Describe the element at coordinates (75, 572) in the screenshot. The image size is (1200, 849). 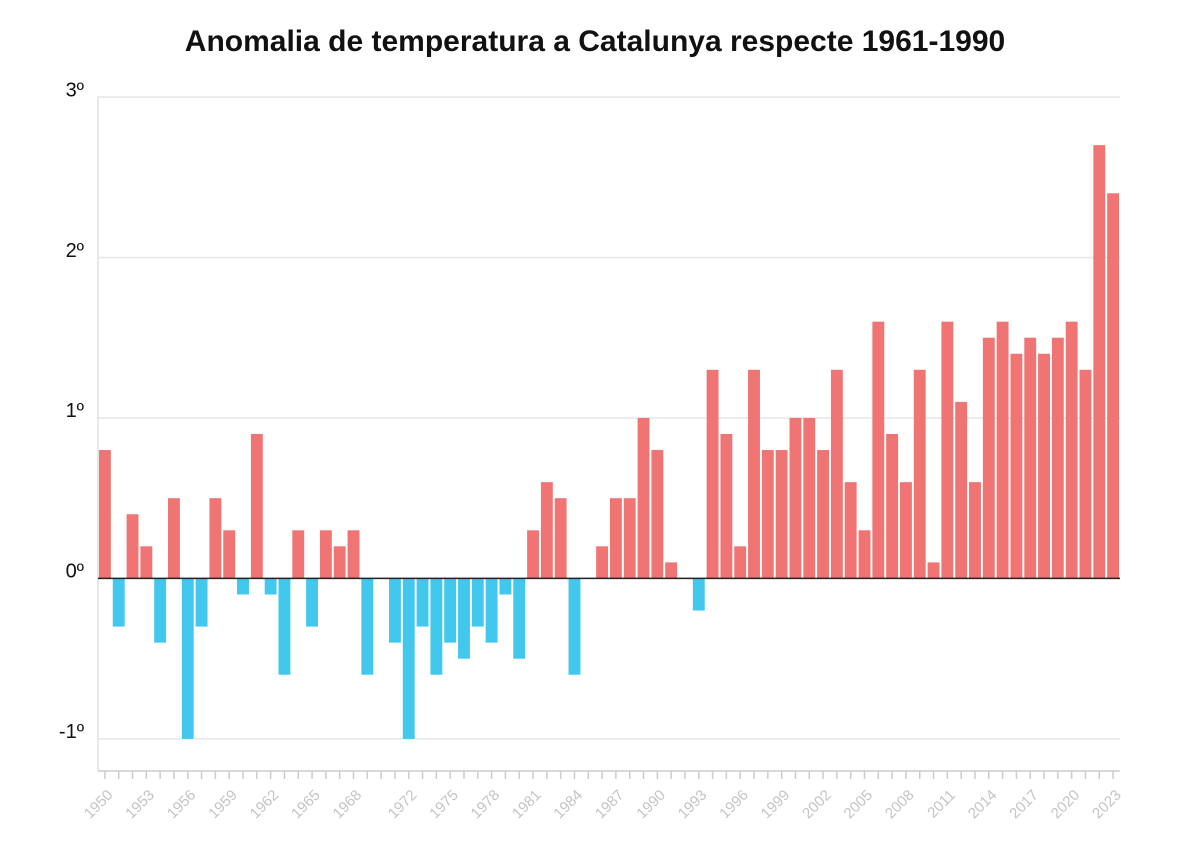
I see `y-tick-label: 0º` at that location.